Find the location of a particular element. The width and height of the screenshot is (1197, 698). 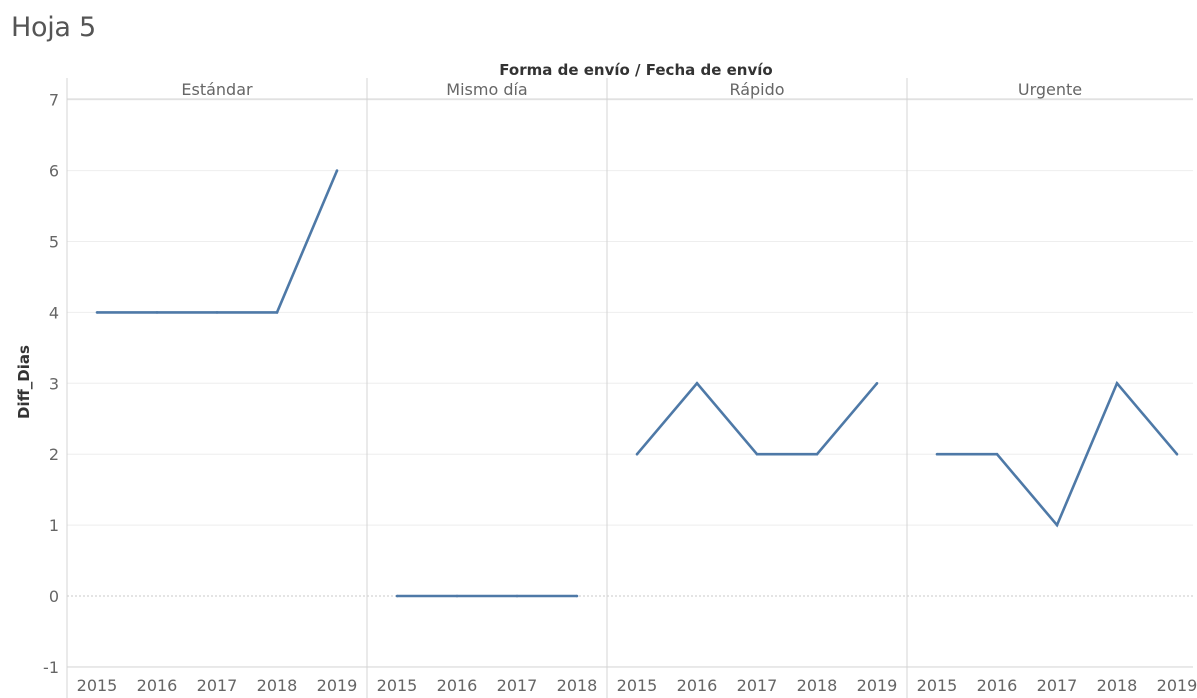

y-axis-label: Diff_Dias is located at coordinates (24, 382).